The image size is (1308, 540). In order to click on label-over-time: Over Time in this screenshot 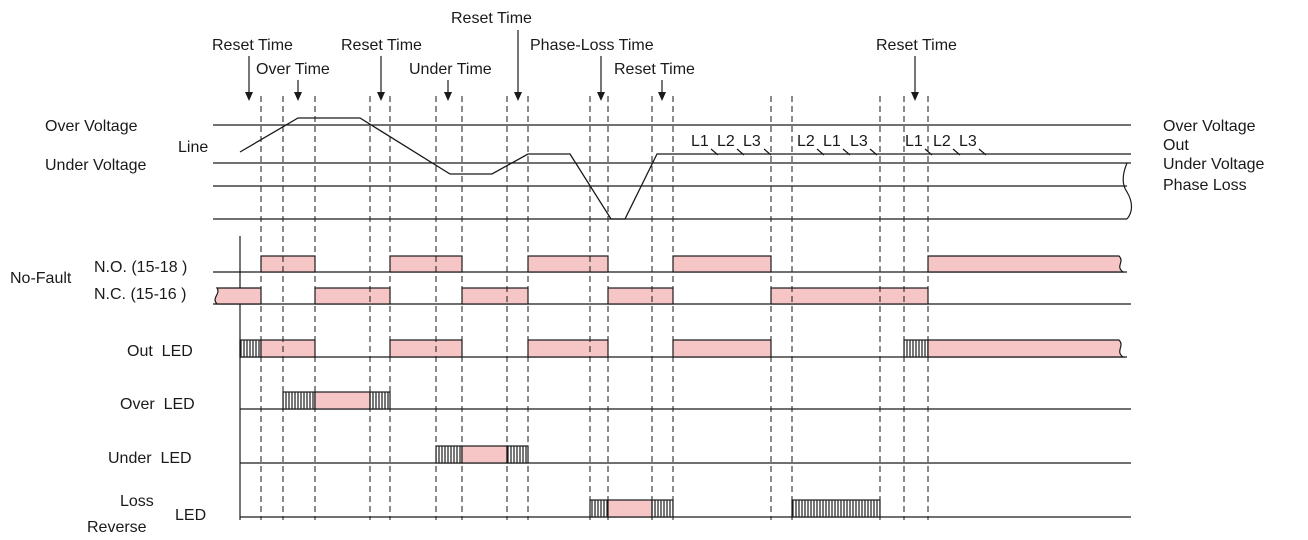, I will do `click(293, 69)`.